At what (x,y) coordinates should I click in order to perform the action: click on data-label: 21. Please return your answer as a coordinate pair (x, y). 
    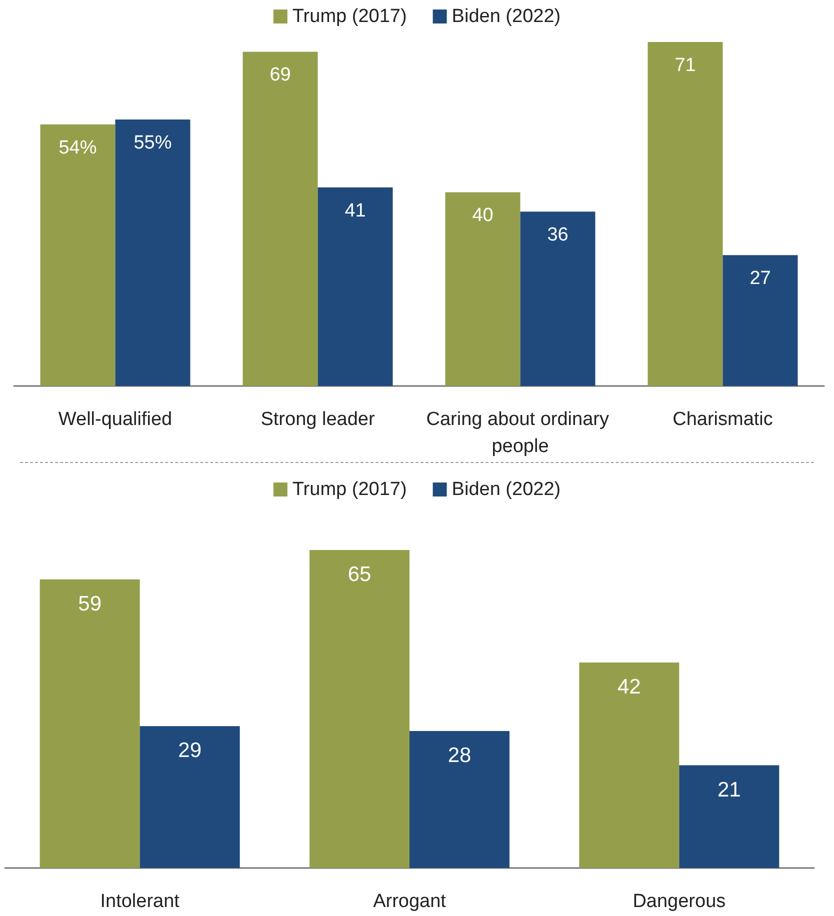
    Looking at the image, I should click on (729, 790).